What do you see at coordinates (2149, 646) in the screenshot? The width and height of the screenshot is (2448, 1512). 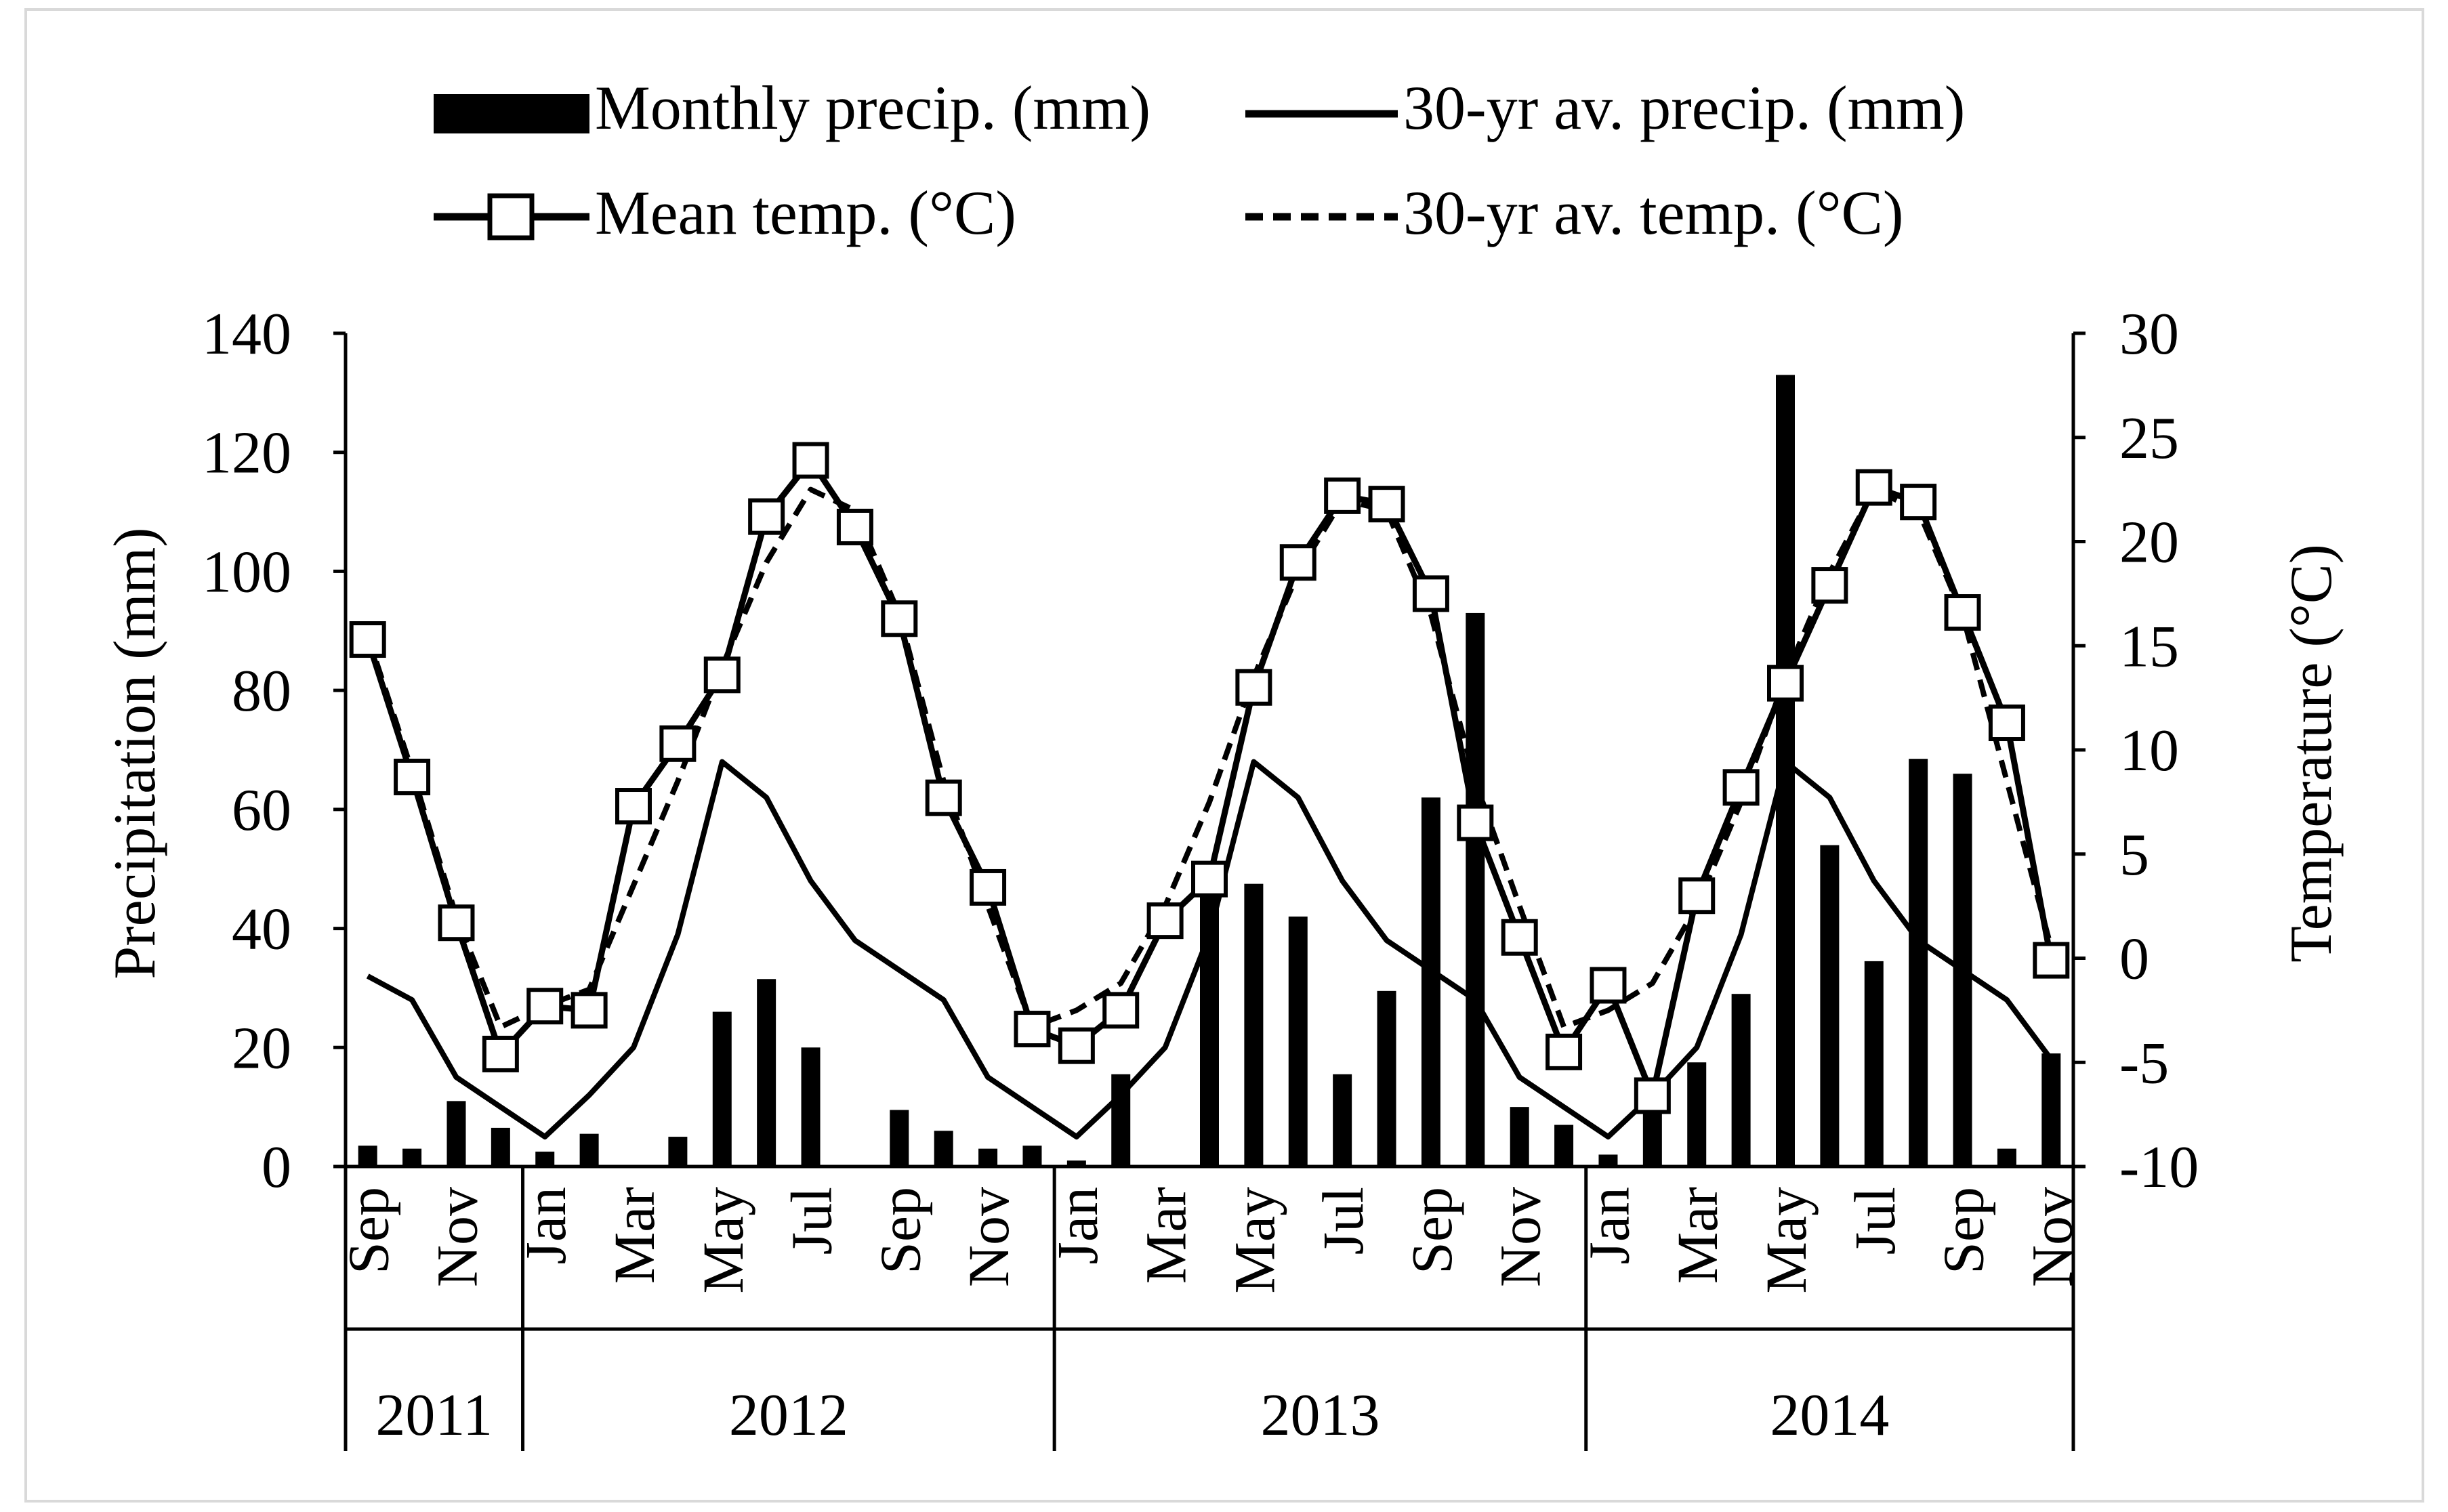 I see `y-right-tick-label: 15` at bounding box center [2149, 646].